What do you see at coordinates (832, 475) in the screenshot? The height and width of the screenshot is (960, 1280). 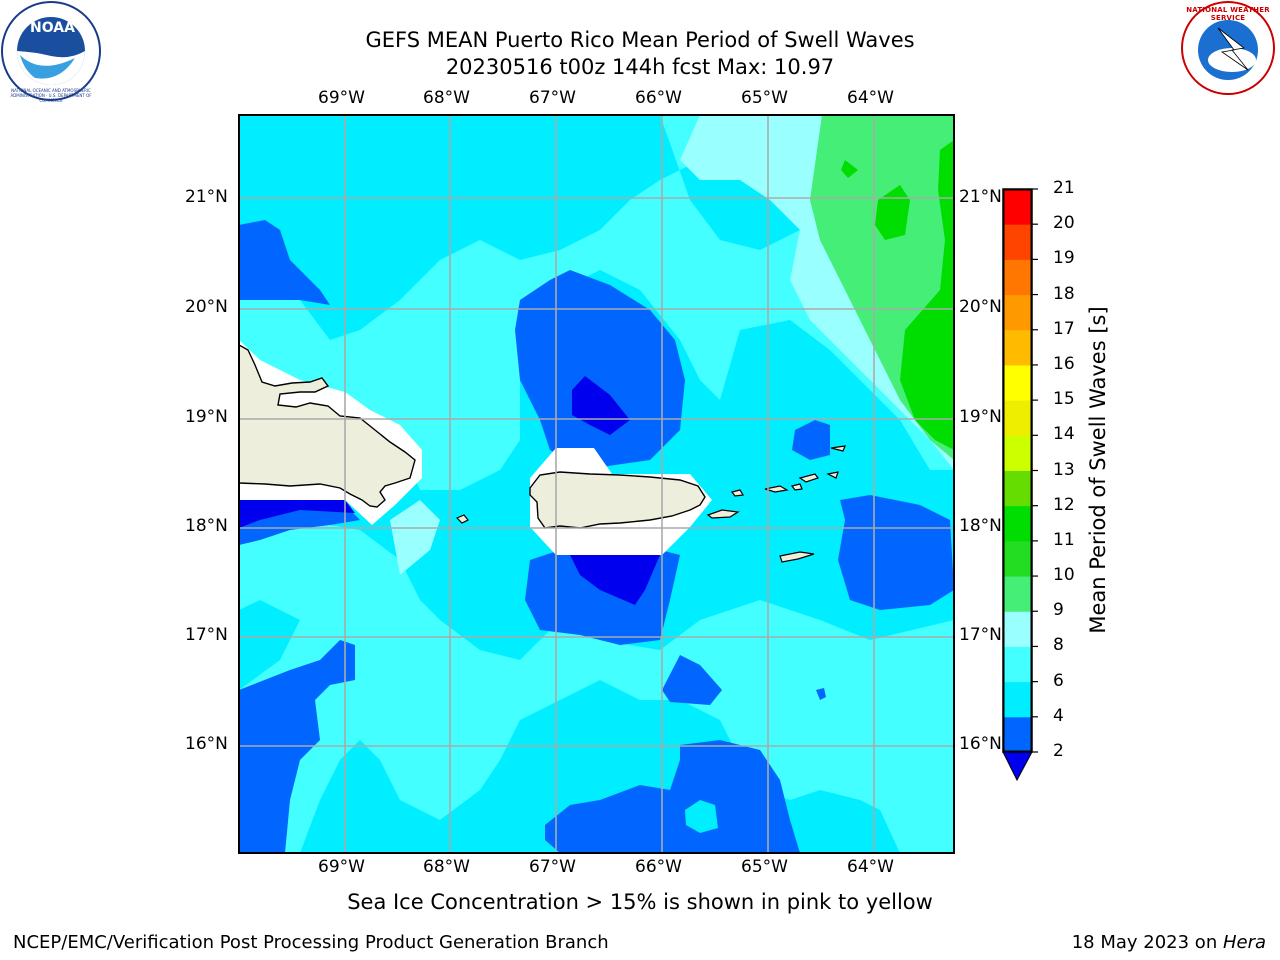 I see `island-anegada` at bounding box center [832, 475].